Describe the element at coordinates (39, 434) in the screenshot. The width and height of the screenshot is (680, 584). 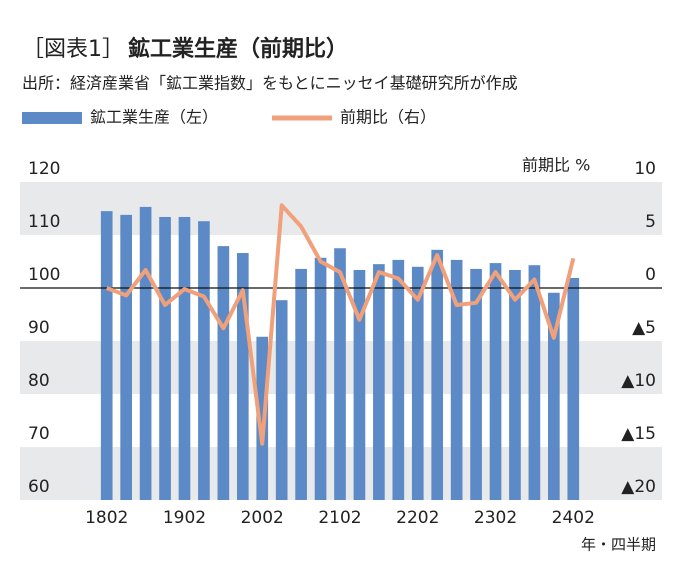
I see `y-tick-label: 70` at that location.